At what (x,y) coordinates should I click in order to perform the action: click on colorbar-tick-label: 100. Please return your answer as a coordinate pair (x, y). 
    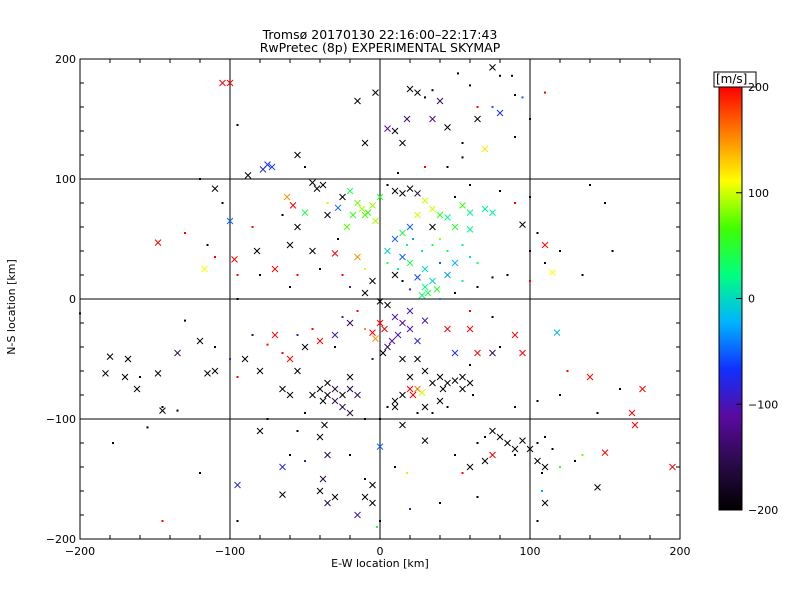
    Looking at the image, I should click on (758, 193).